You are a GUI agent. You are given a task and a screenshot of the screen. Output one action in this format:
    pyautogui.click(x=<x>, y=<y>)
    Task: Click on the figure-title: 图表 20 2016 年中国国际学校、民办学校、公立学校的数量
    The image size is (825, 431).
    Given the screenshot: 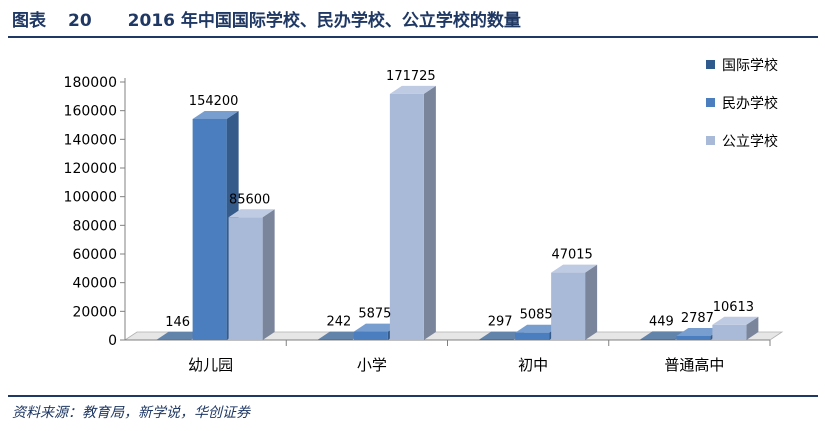 What is the action you would take?
    pyautogui.click(x=266, y=18)
    